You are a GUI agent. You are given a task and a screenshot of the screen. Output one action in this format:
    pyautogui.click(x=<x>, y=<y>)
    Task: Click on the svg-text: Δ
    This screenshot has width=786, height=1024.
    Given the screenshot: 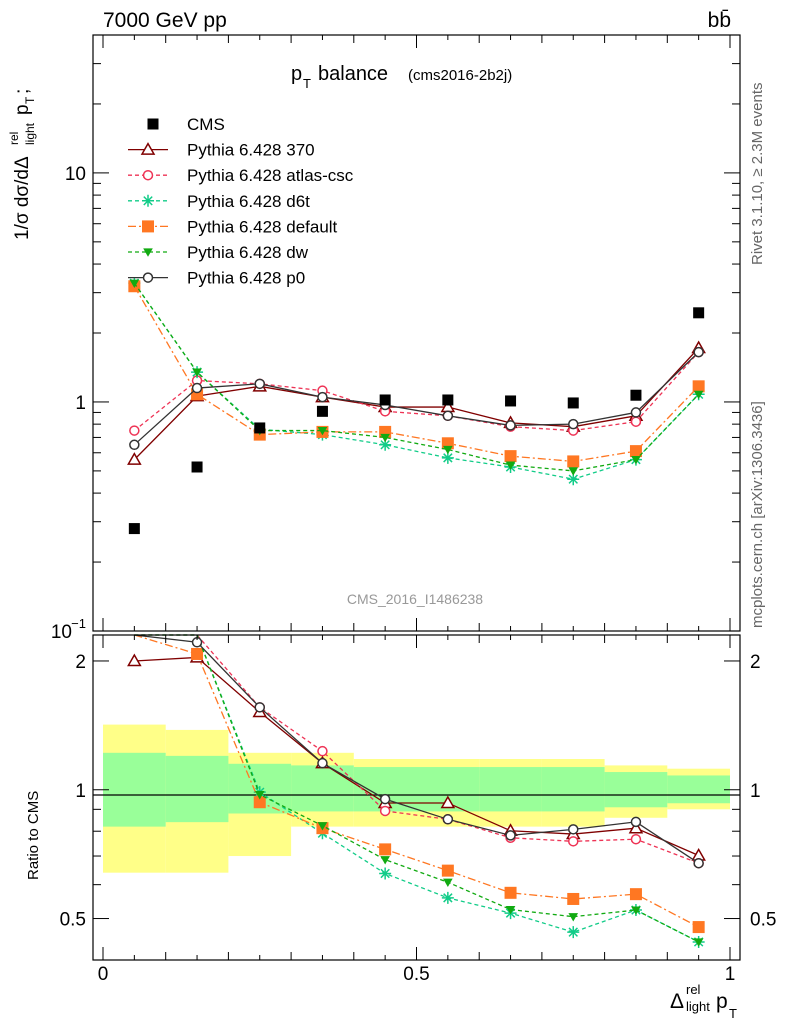 What is the action you would take?
    pyautogui.click(x=677, y=1001)
    